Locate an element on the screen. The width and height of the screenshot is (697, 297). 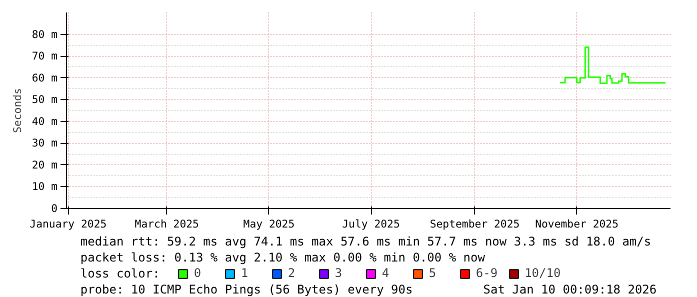
legend-label: 2 is located at coordinates (292, 273).